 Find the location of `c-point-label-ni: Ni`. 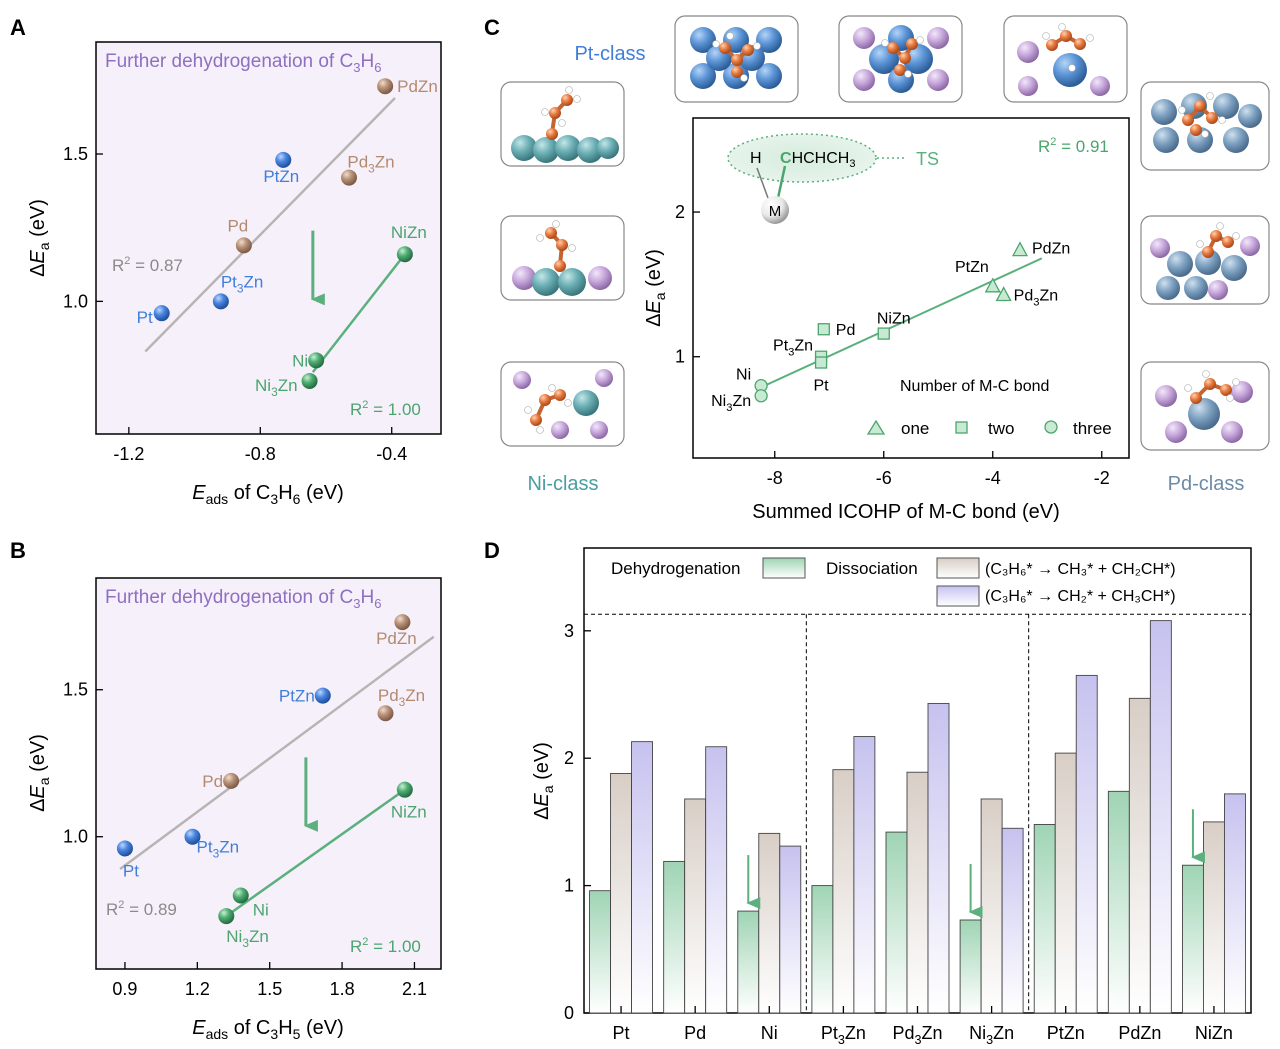

c-point-label-ni: Ni is located at coordinates (743, 375).